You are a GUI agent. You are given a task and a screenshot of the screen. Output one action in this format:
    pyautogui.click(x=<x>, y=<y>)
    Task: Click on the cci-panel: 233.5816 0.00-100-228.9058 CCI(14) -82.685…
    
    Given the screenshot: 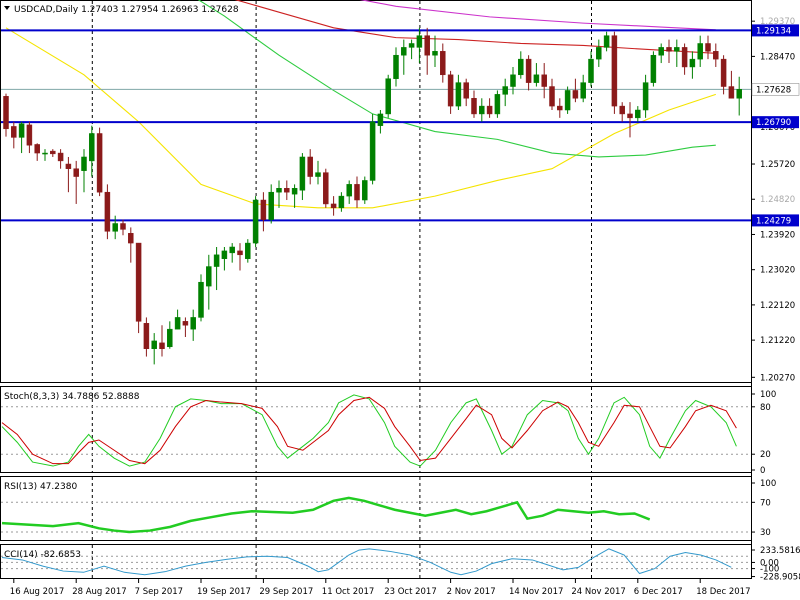 What is the action you would take?
    pyautogui.click(x=400, y=564)
    